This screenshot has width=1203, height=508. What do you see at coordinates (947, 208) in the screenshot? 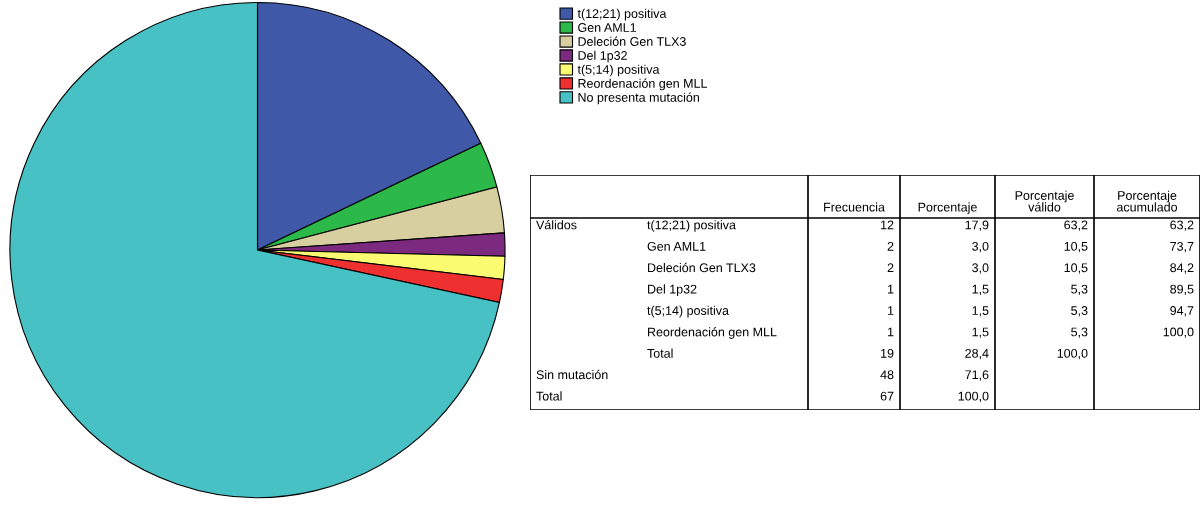
I see `category-label: Porcentaje` at bounding box center [947, 208].